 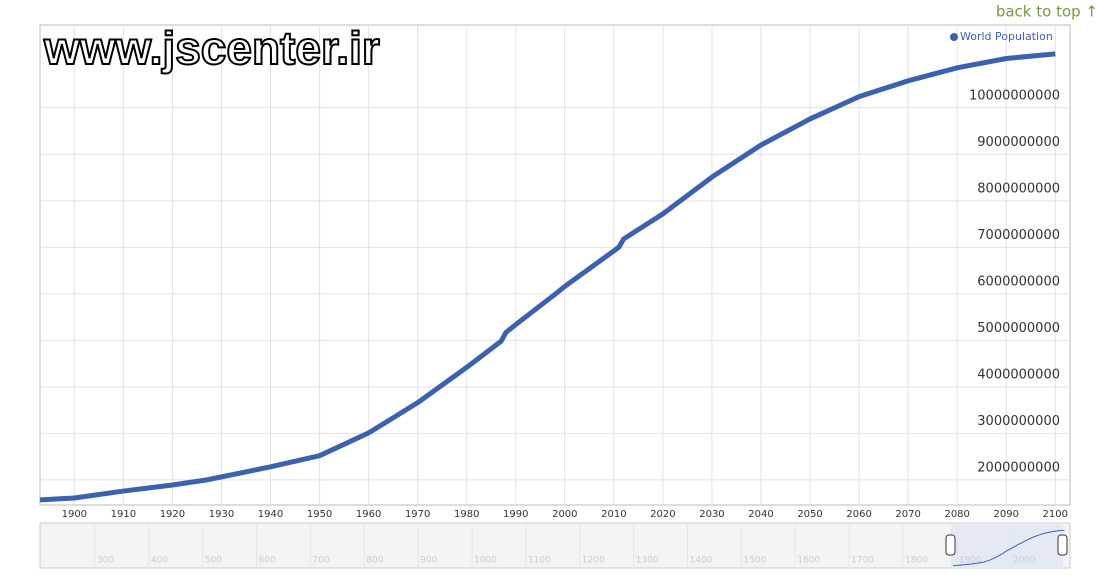 I want to click on y-tick-label: 5000000000, so click(x=1018, y=328).